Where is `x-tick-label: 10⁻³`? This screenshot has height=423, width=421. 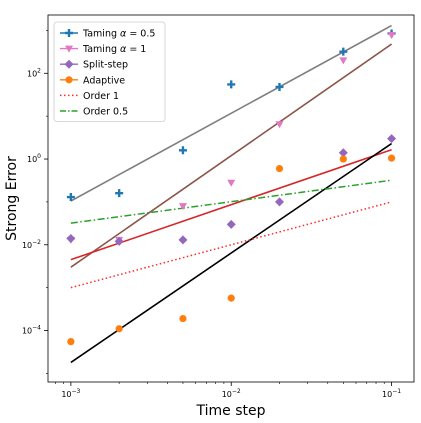 x-tick-label: 10⁻³ is located at coordinates (70, 393).